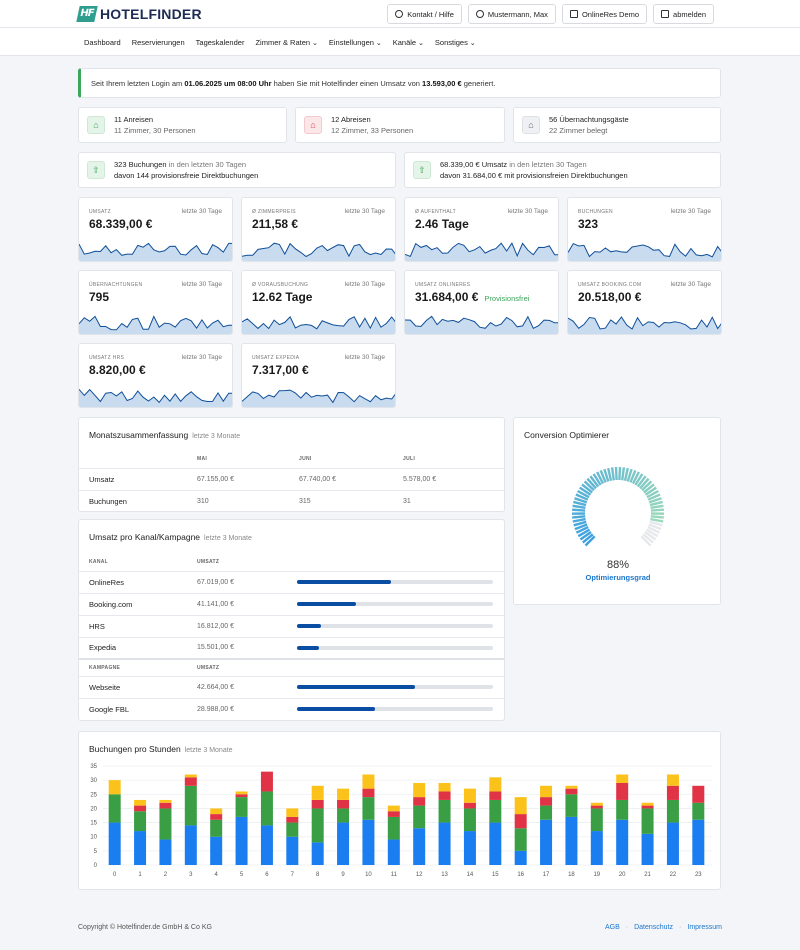  I want to click on nav-sonstiges: Sonstiges, so click(455, 42).